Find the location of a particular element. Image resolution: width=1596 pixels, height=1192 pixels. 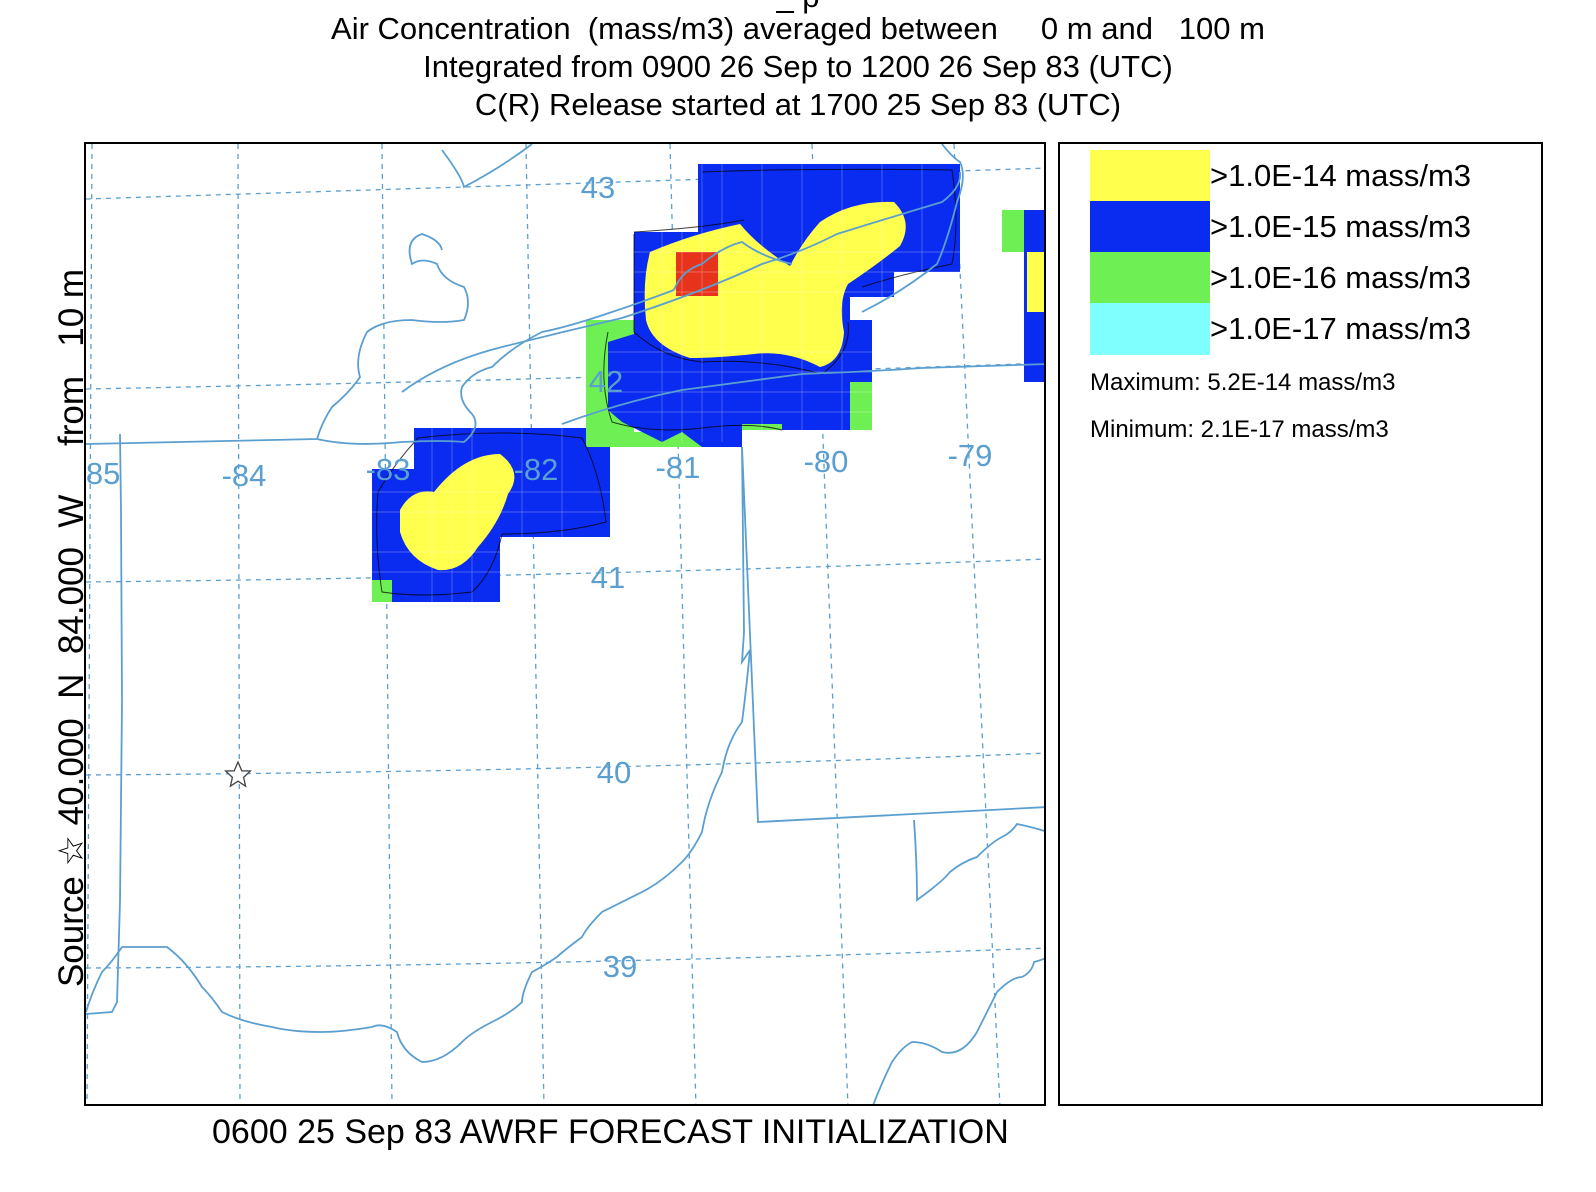

legend-label: >1.0E-17 mass/m3 is located at coordinates (1341, 328).